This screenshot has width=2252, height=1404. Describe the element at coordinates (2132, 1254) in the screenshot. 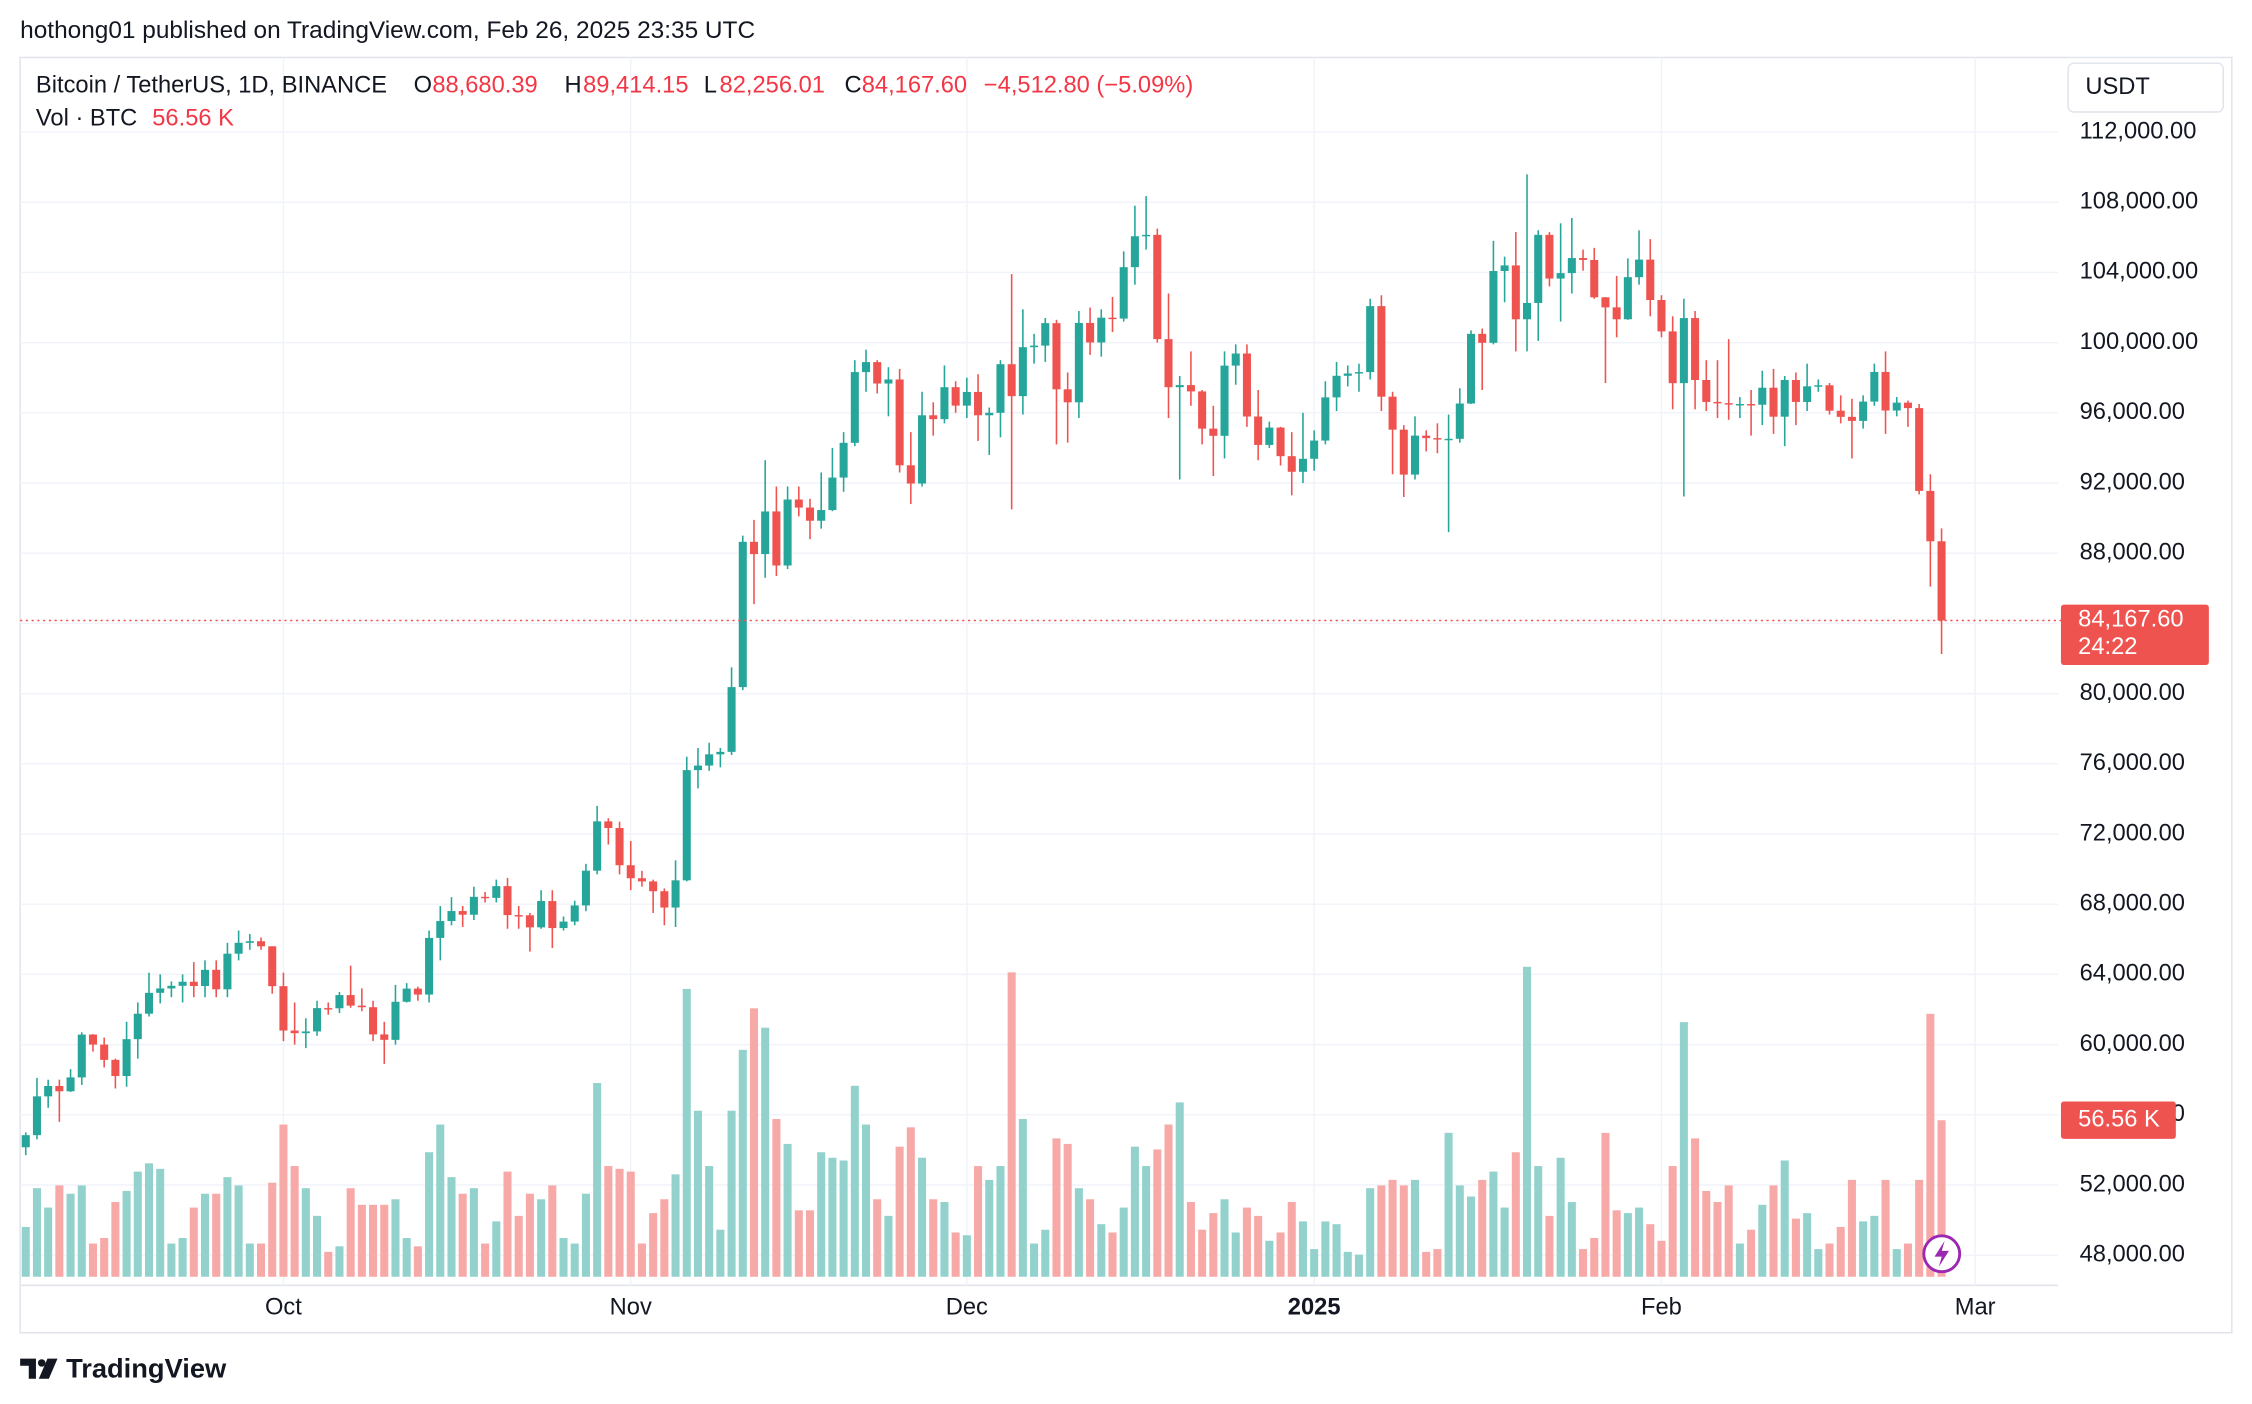

I see `y-tick-label: 48,000.00` at that location.